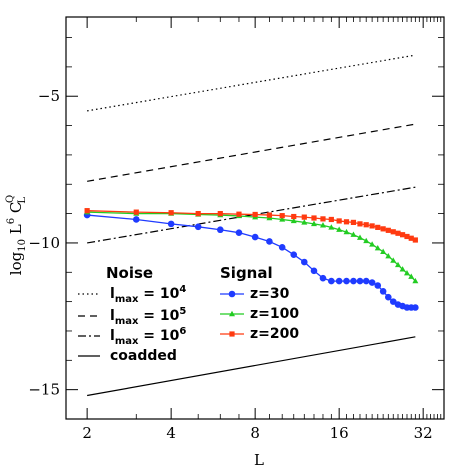 Image resolution: width=471 pixels, height=471 pixels. I want to click on y-axis-label-Csub: L, so click(22, 200).